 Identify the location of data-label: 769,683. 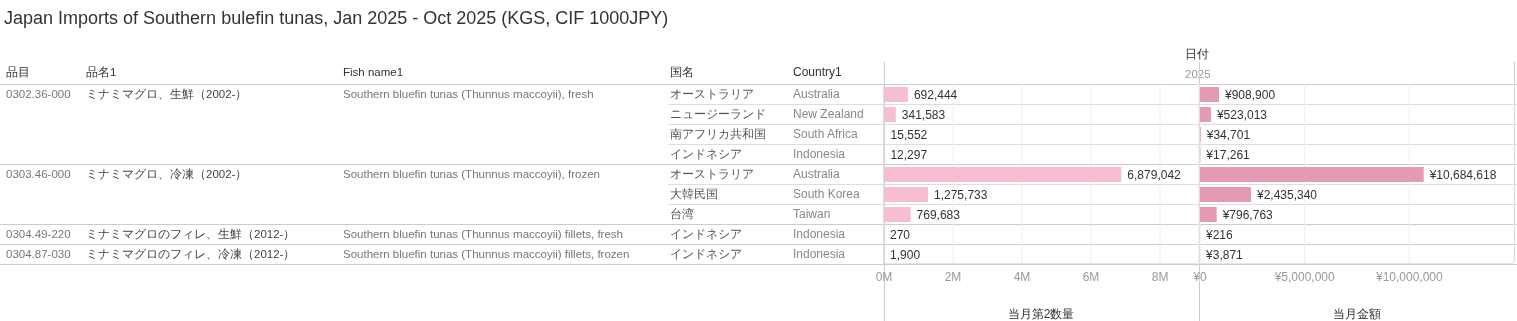
(938, 214).